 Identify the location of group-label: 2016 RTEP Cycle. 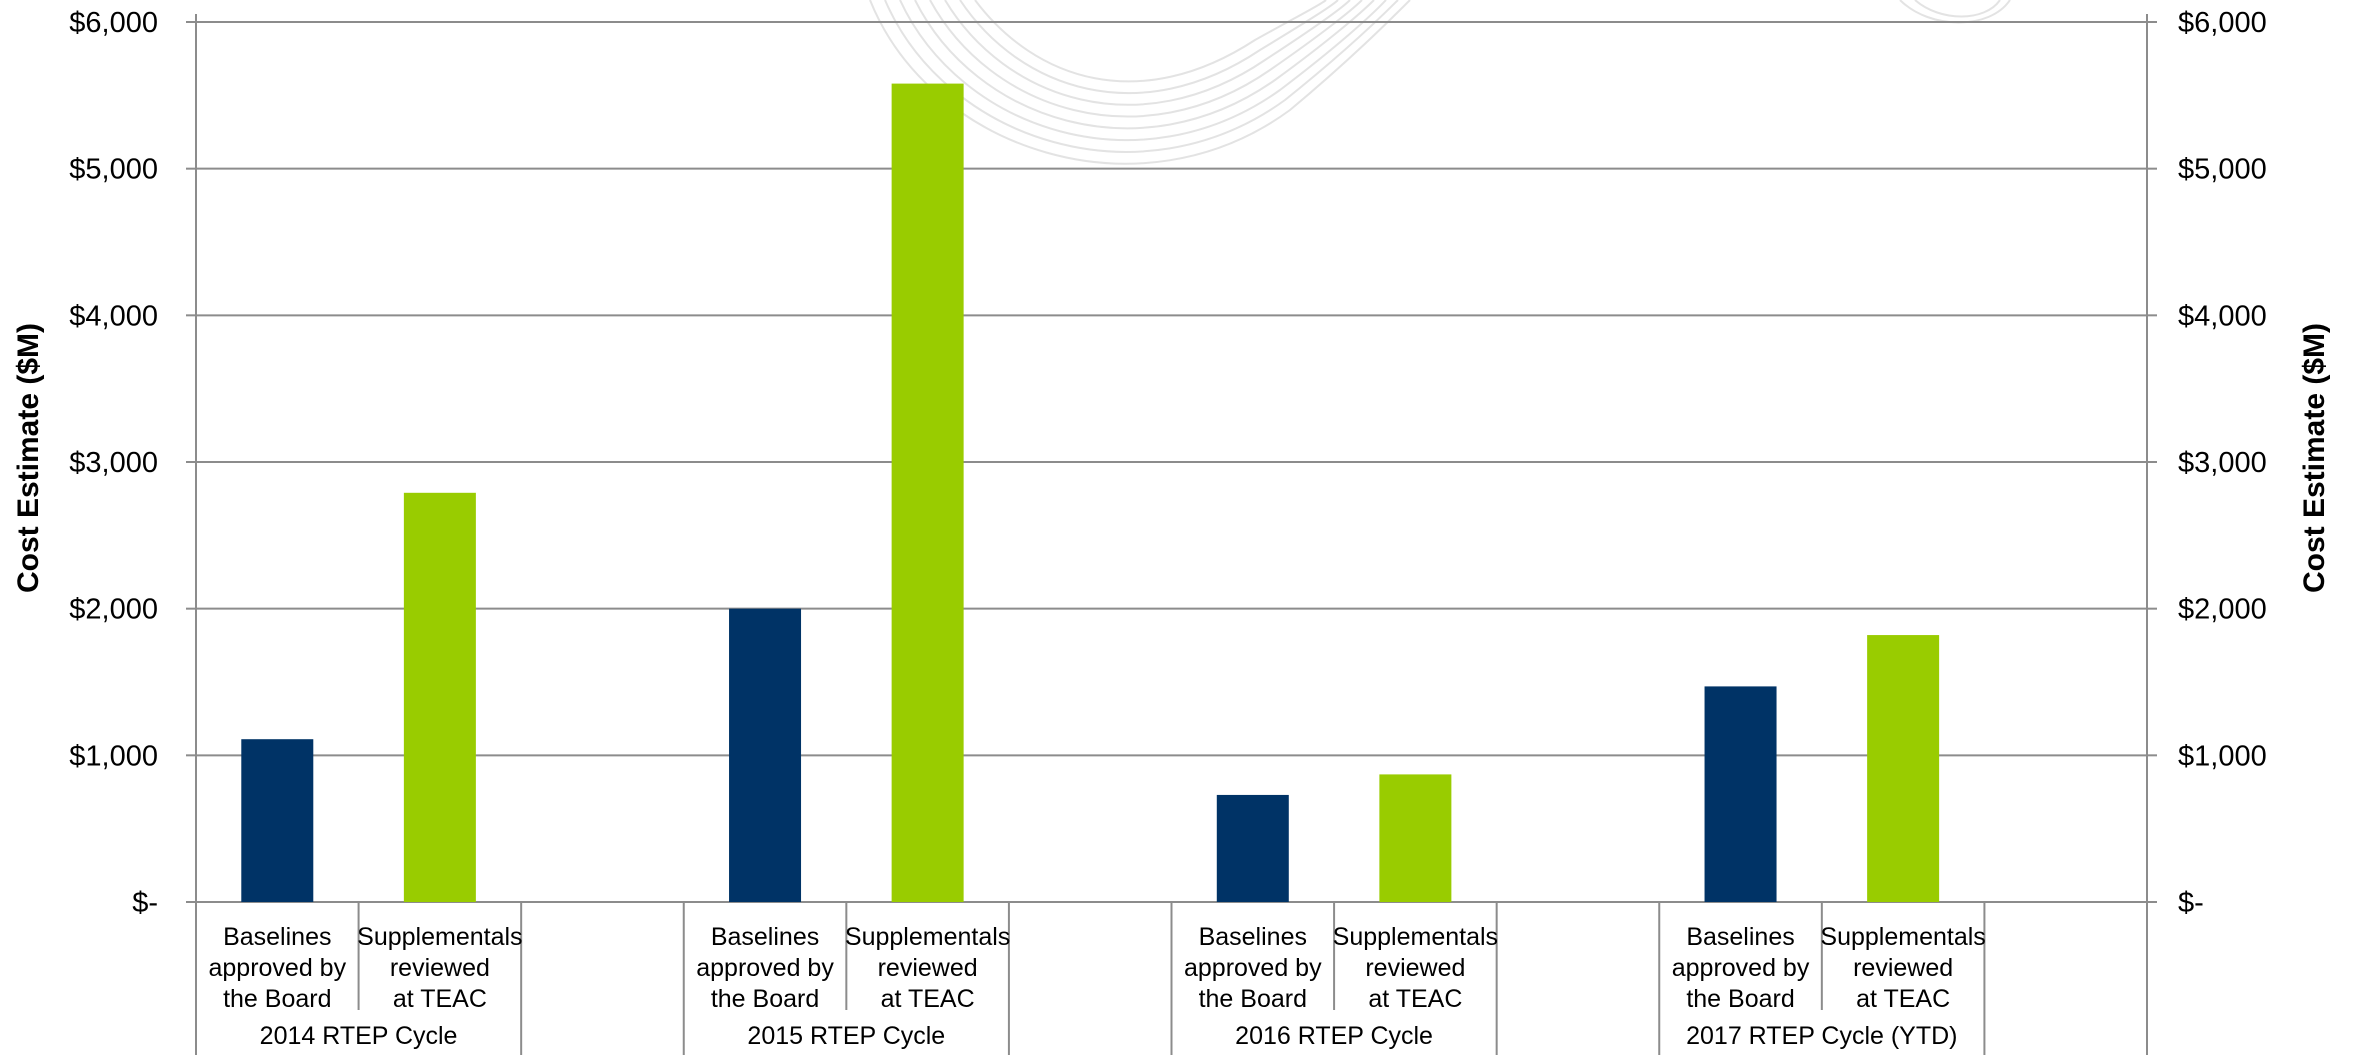
(1334, 1036).